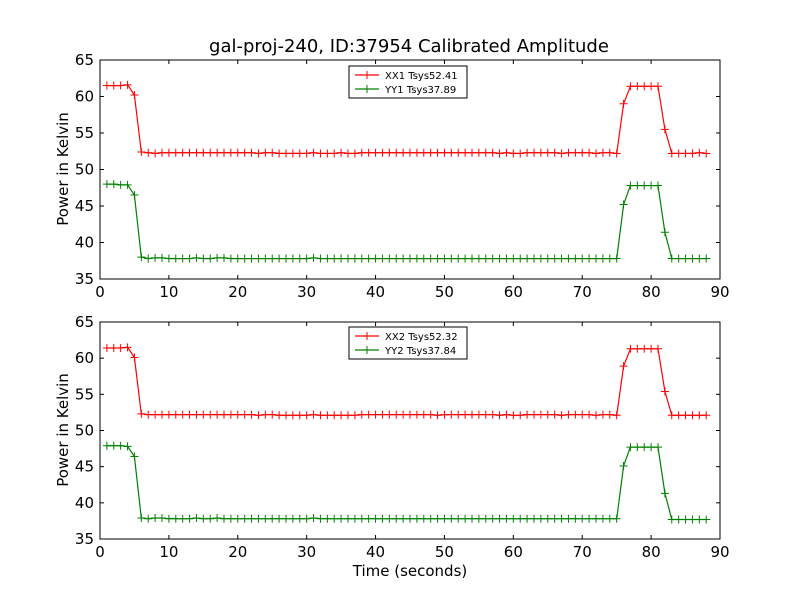 This screenshot has height=600, width=800. What do you see at coordinates (444, 552) in the screenshot?
I see `x-tick-label: 50` at bounding box center [444, 552].